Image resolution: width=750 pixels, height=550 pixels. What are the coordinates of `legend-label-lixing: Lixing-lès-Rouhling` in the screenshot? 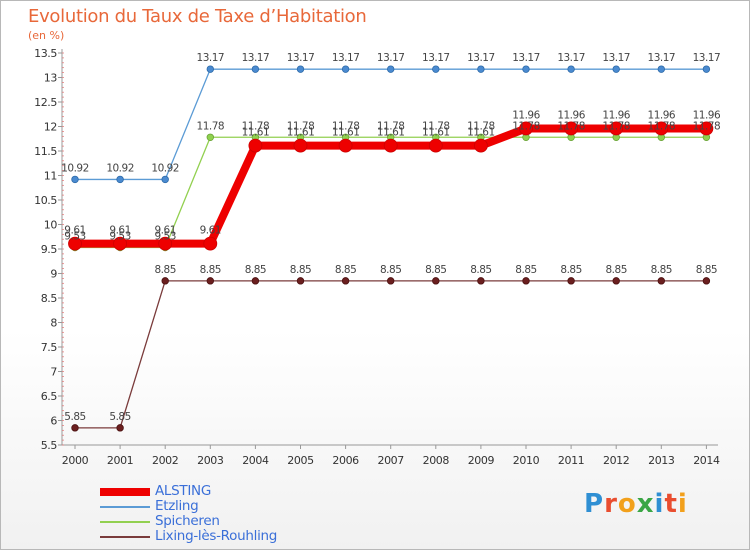 It's located at (216, 536).